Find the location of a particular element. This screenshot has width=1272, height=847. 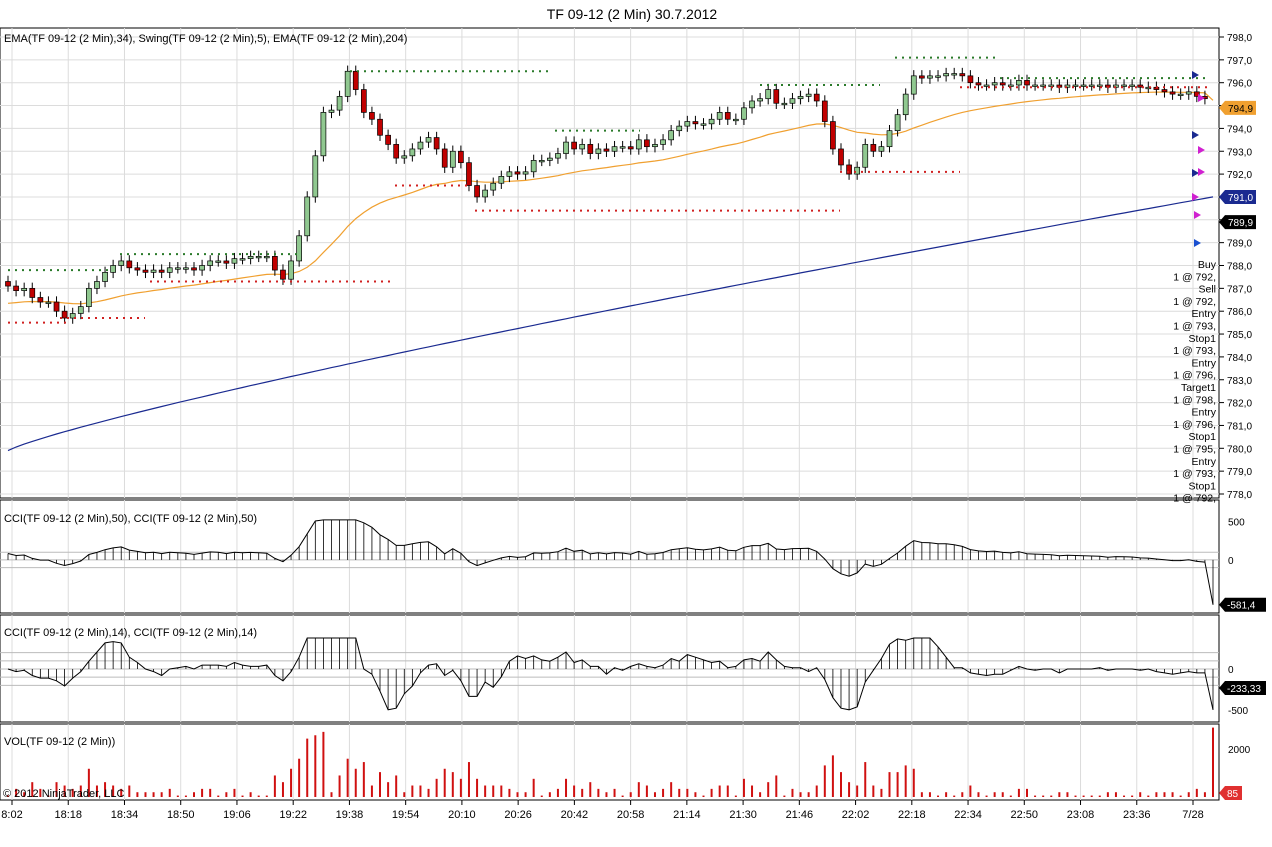

price-label: 794,9 is located at coordinates (1240, 109).